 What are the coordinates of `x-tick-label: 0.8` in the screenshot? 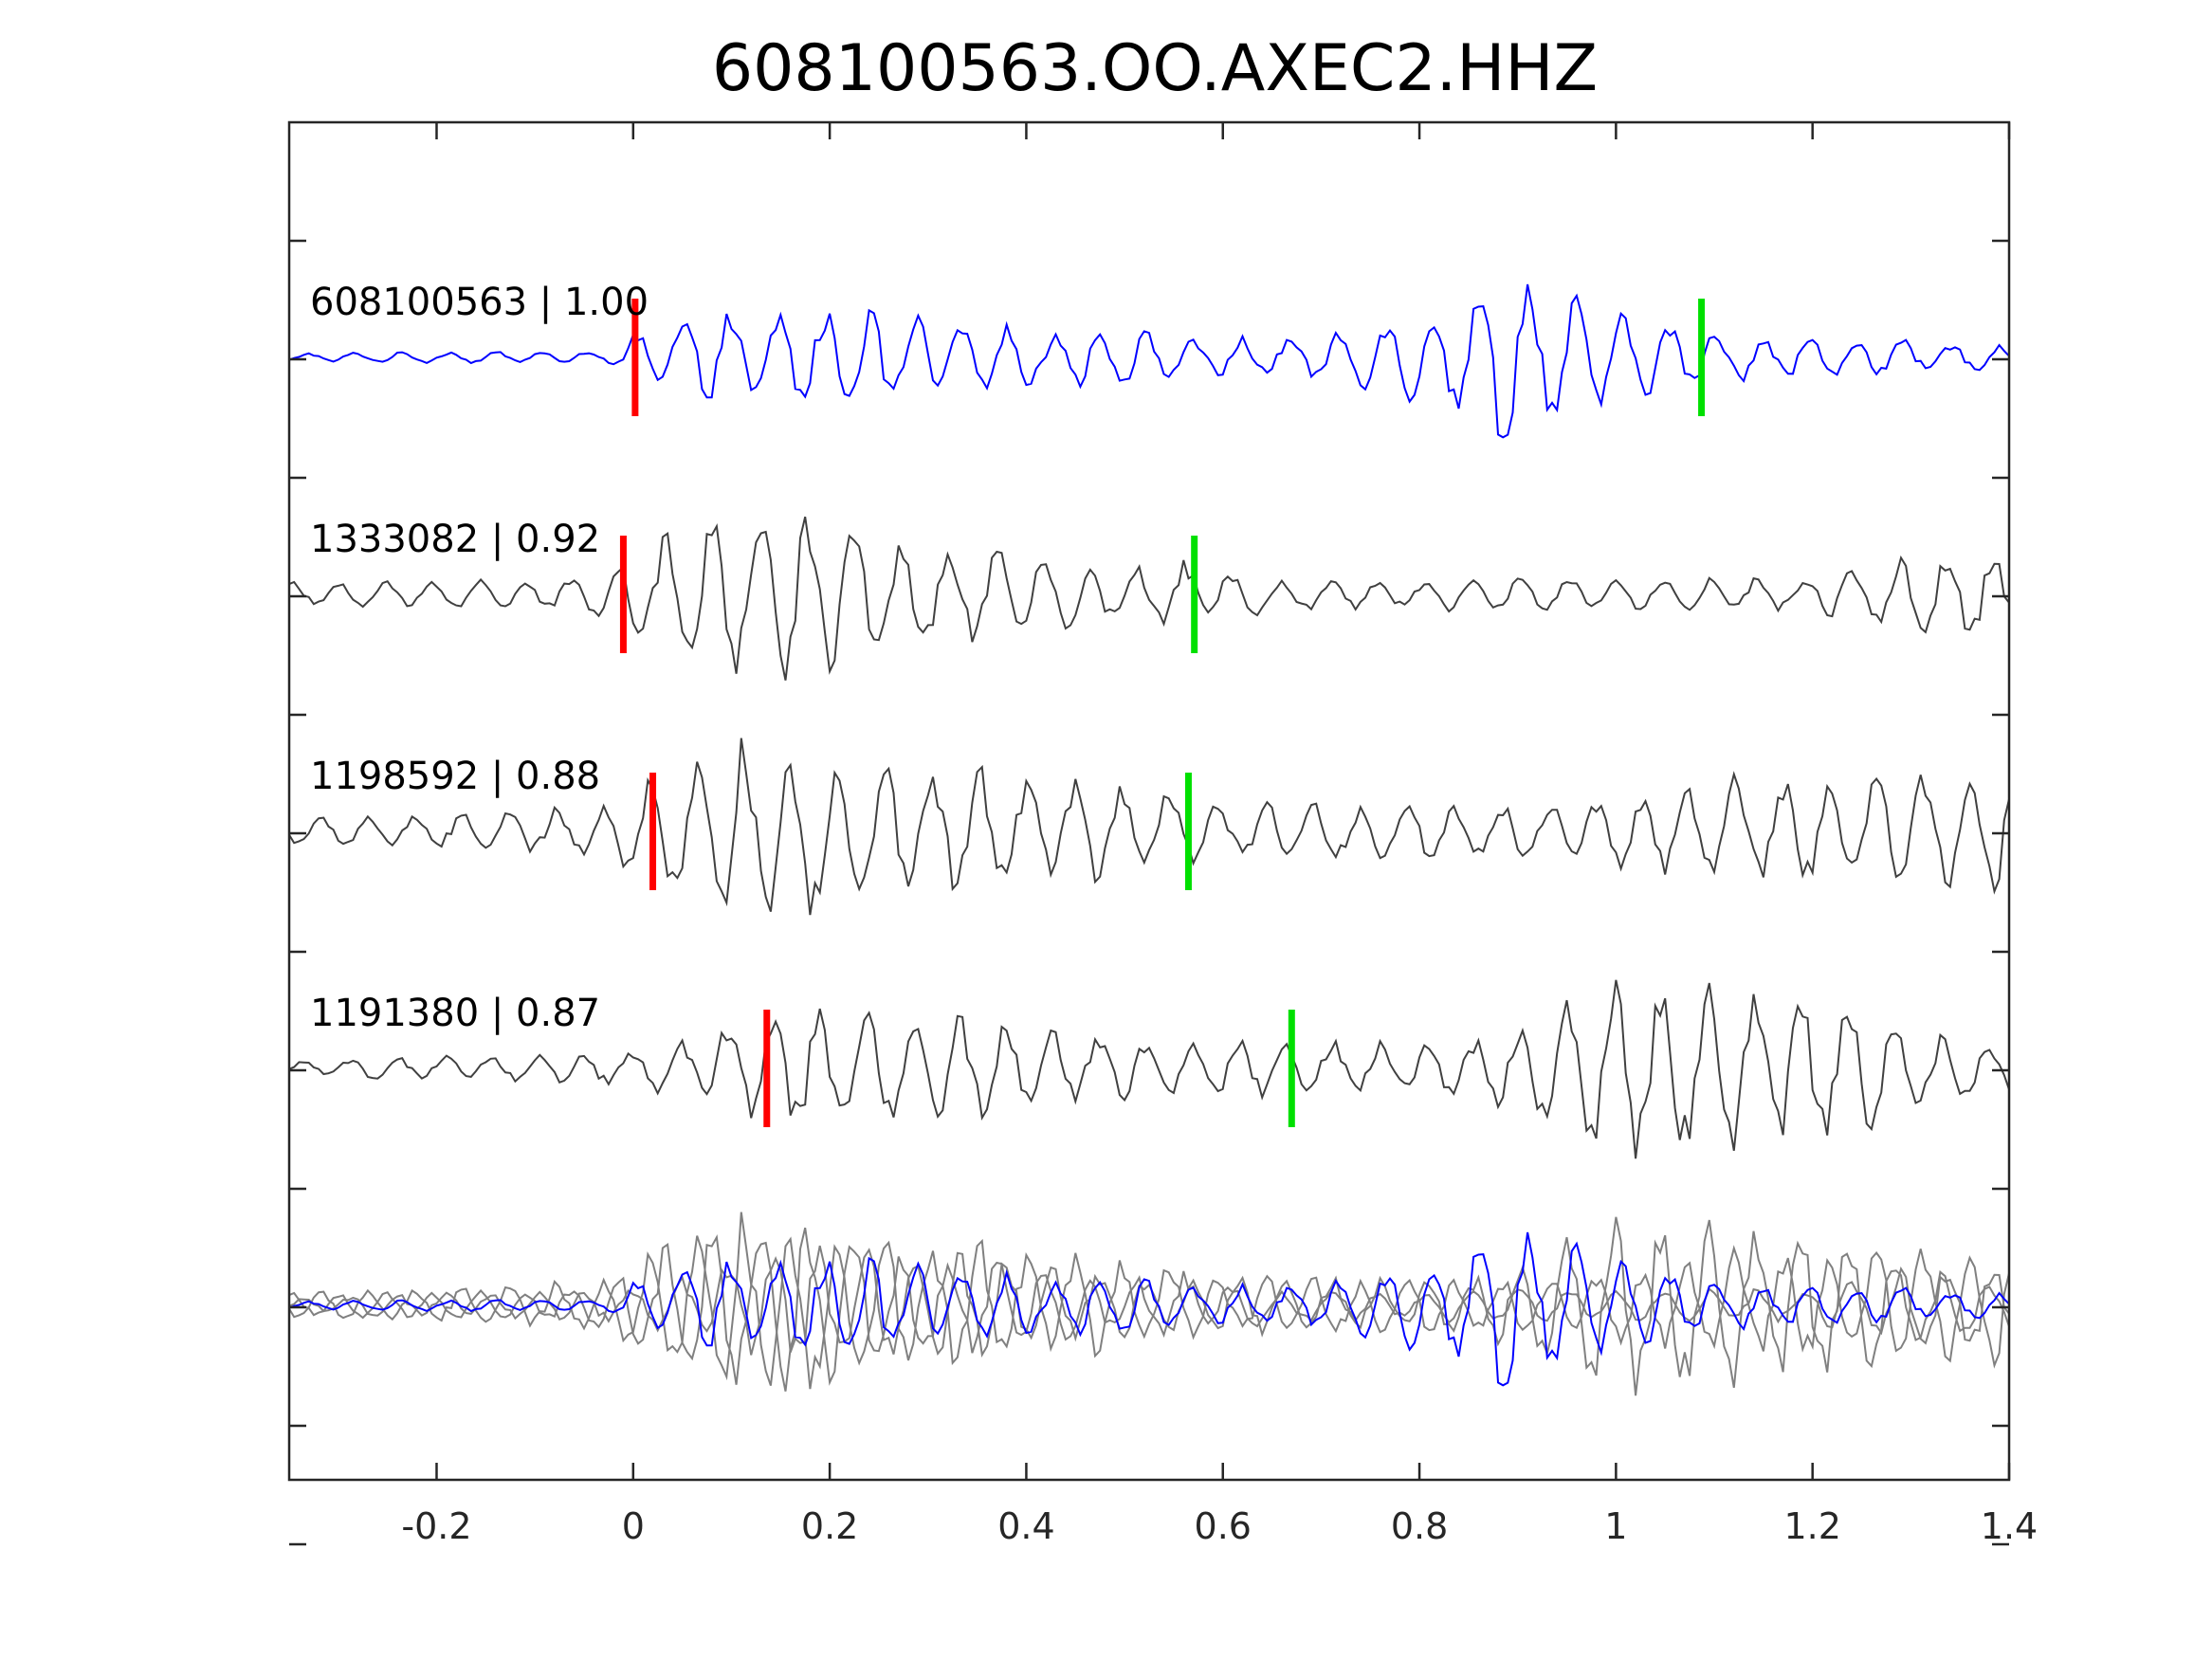 It's located at (1419, 1526).